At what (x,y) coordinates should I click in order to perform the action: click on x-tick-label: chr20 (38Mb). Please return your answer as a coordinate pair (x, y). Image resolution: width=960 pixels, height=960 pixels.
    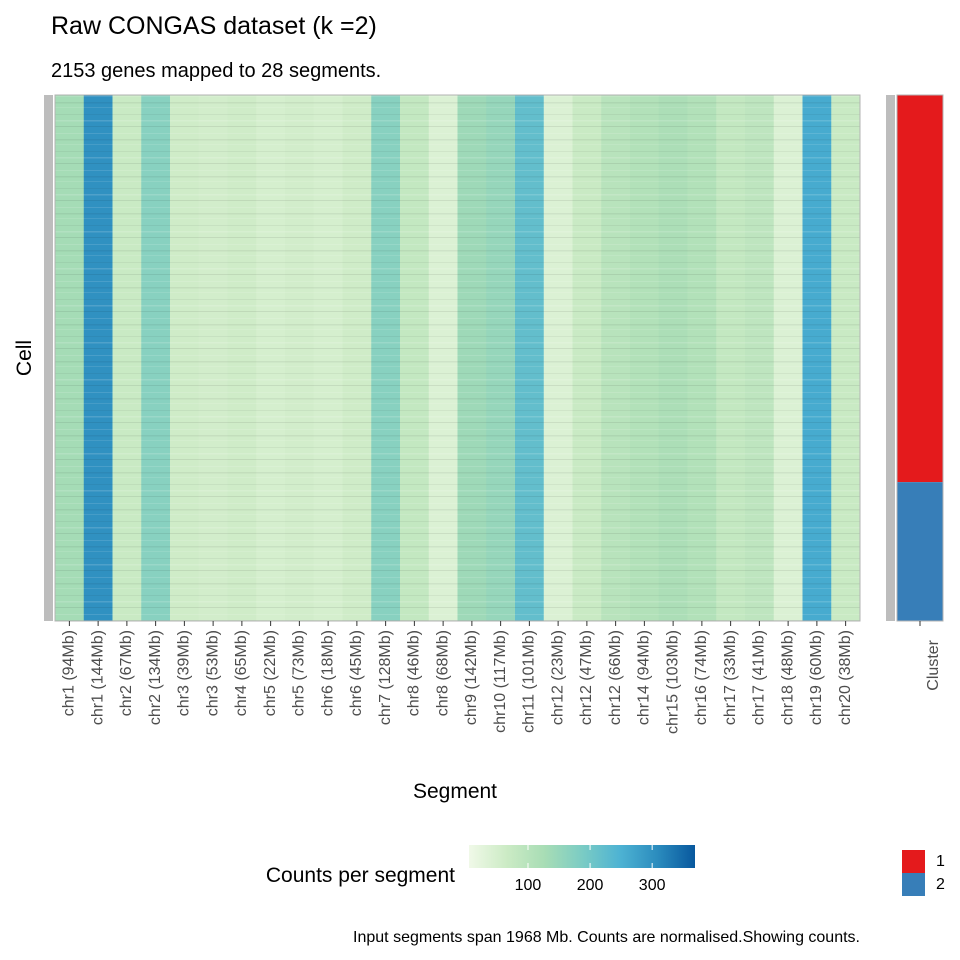
    Looking at the image, I should click on (845, 677).